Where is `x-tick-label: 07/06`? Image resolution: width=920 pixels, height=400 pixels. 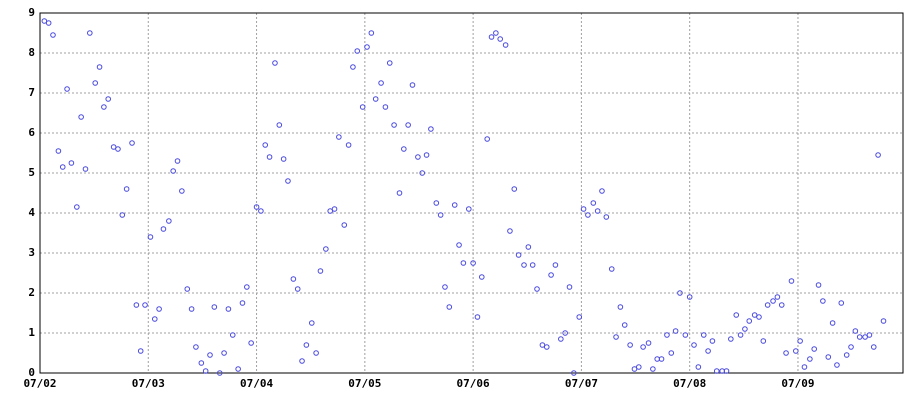 x-tick-label: 07/06 is located at coordinates (473, 383).